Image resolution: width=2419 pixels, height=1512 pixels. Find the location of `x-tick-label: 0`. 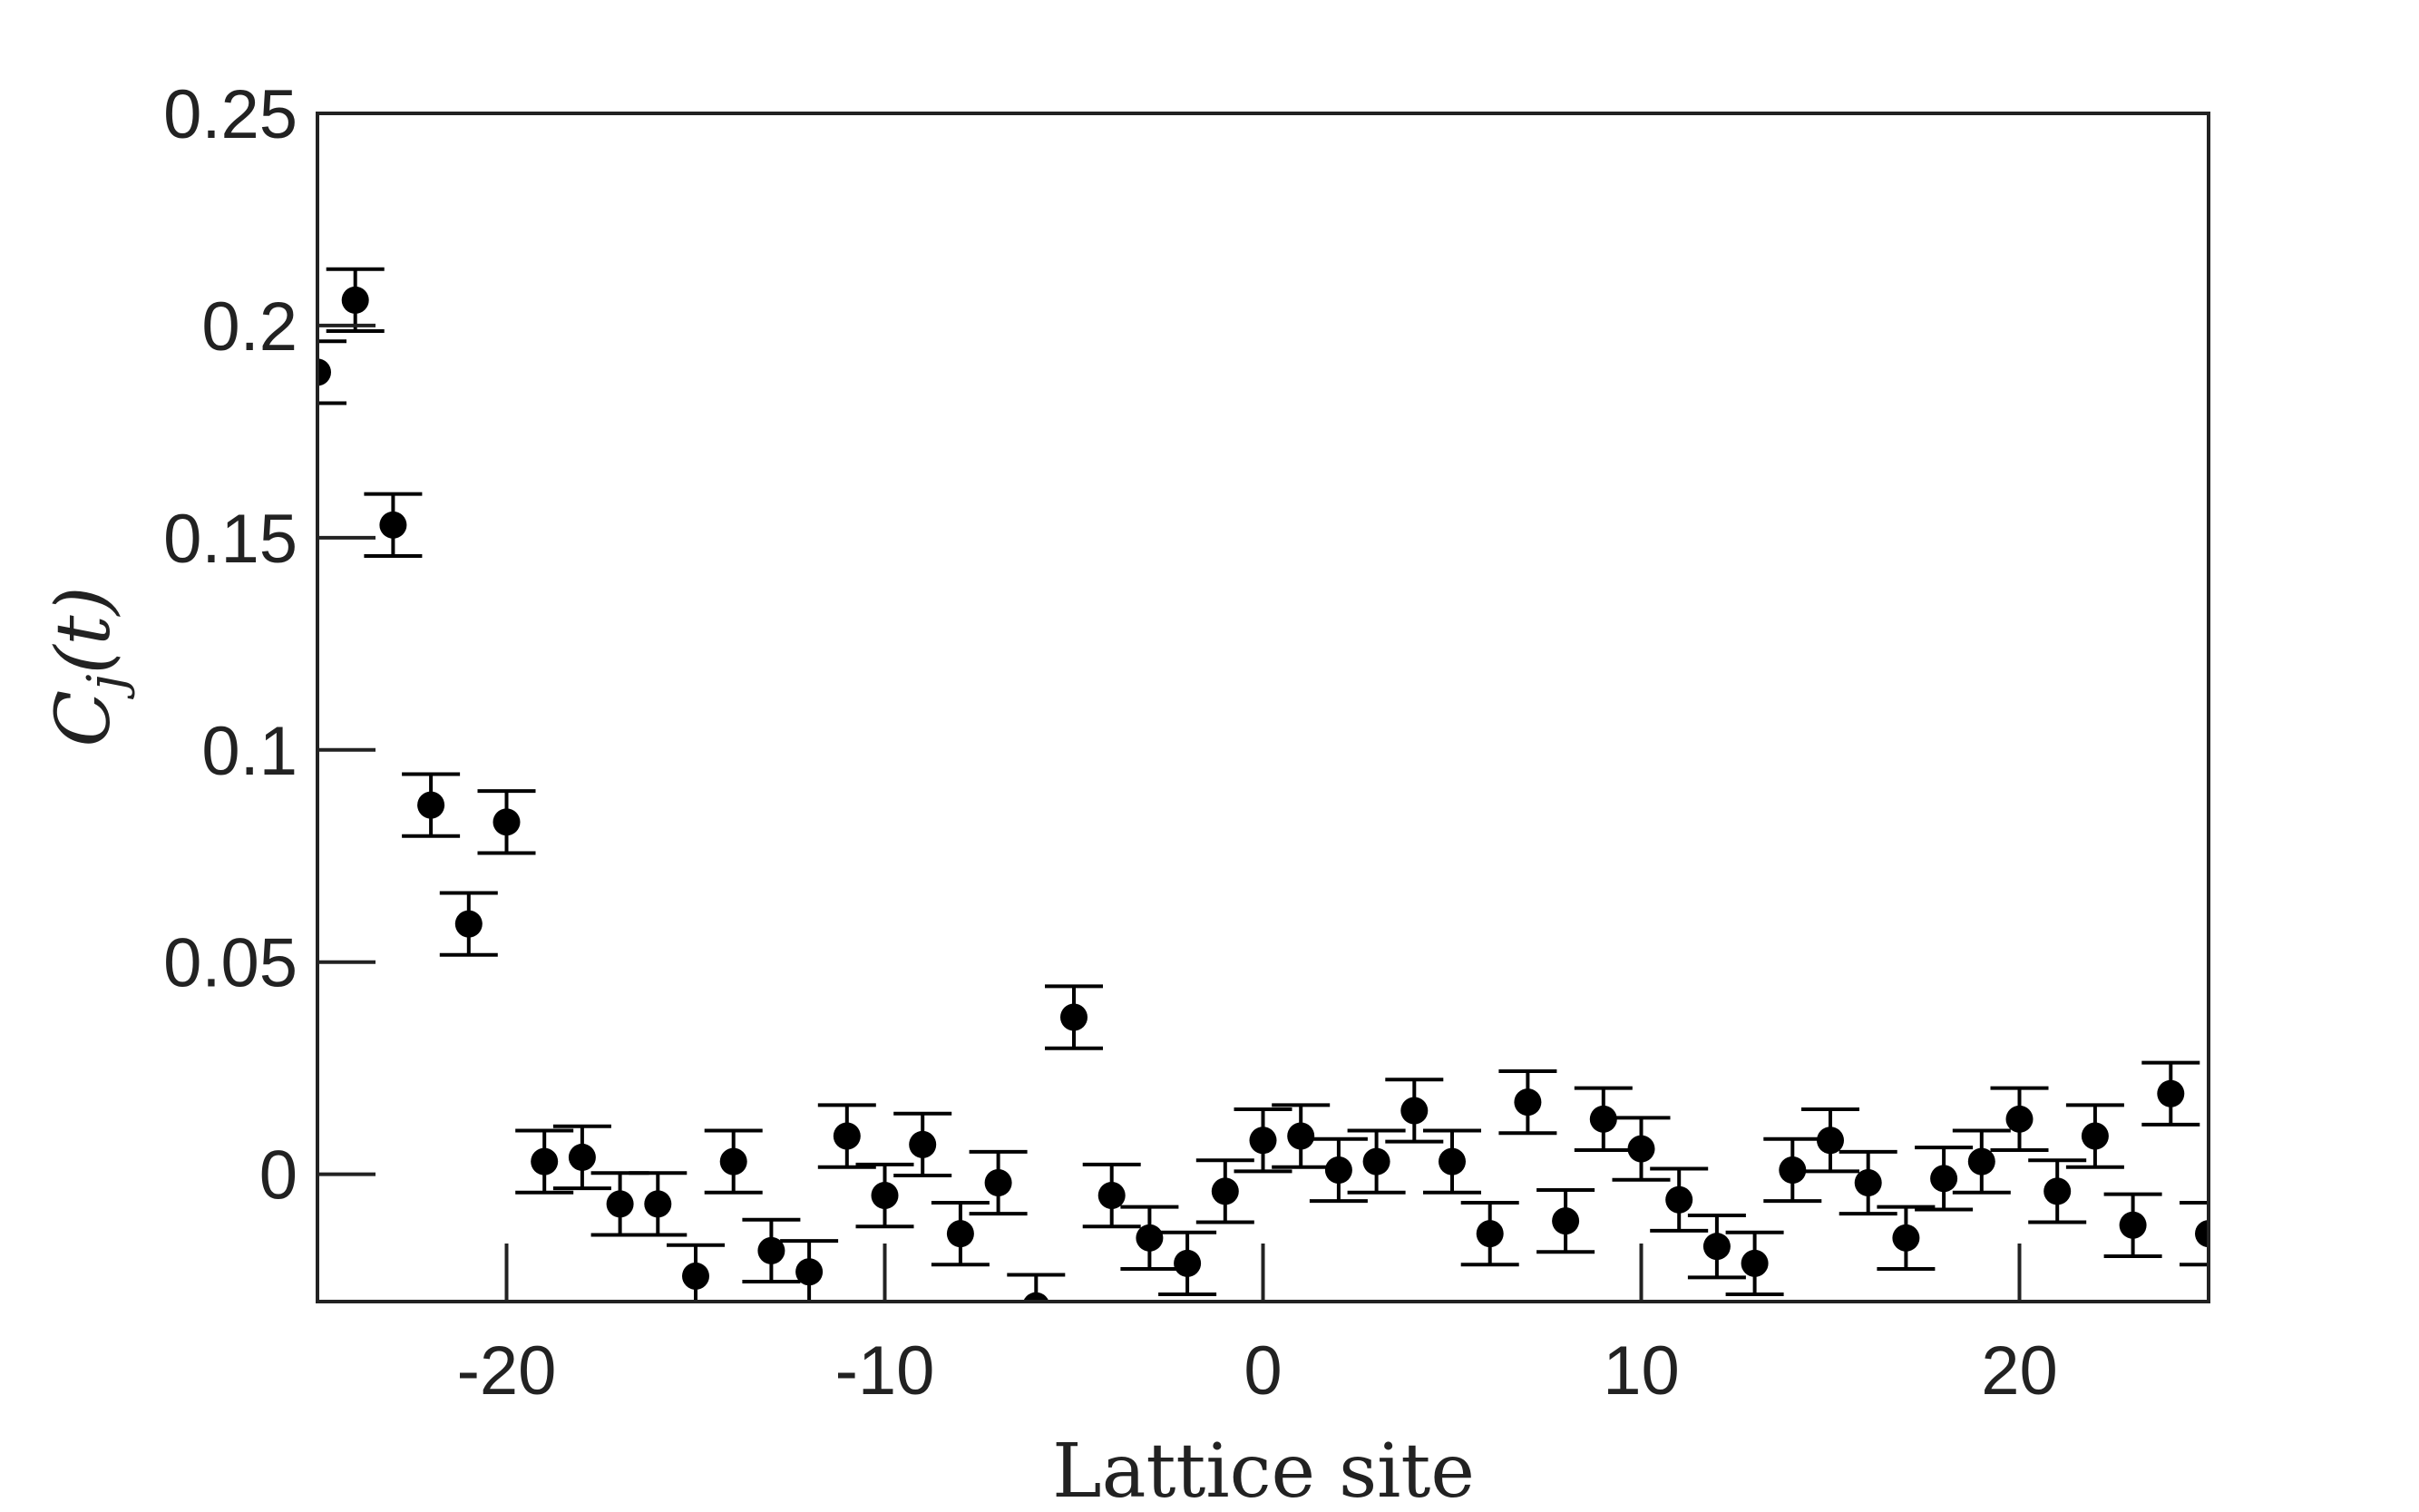

x-tick-label: 0 is located at coordinates (1263, 1371).